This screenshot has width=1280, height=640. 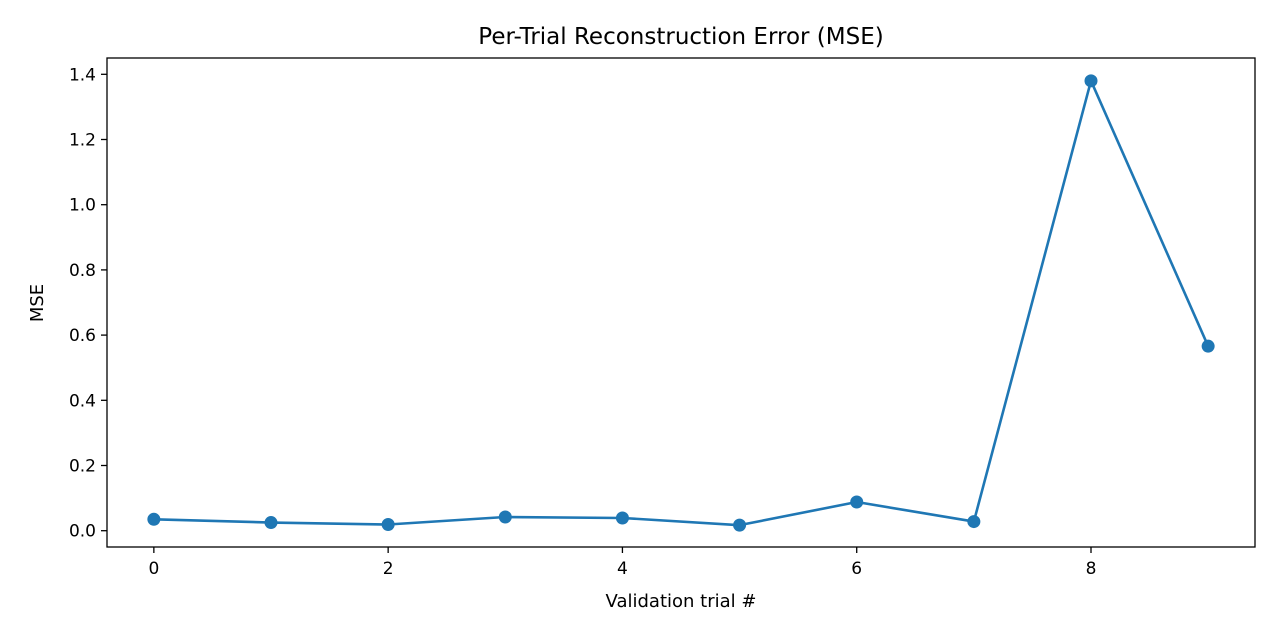 What do you see at coordinates (1091, 569) in the screenshot?
I see `x-tick-label: 8` at bounding box center [1091, 569].